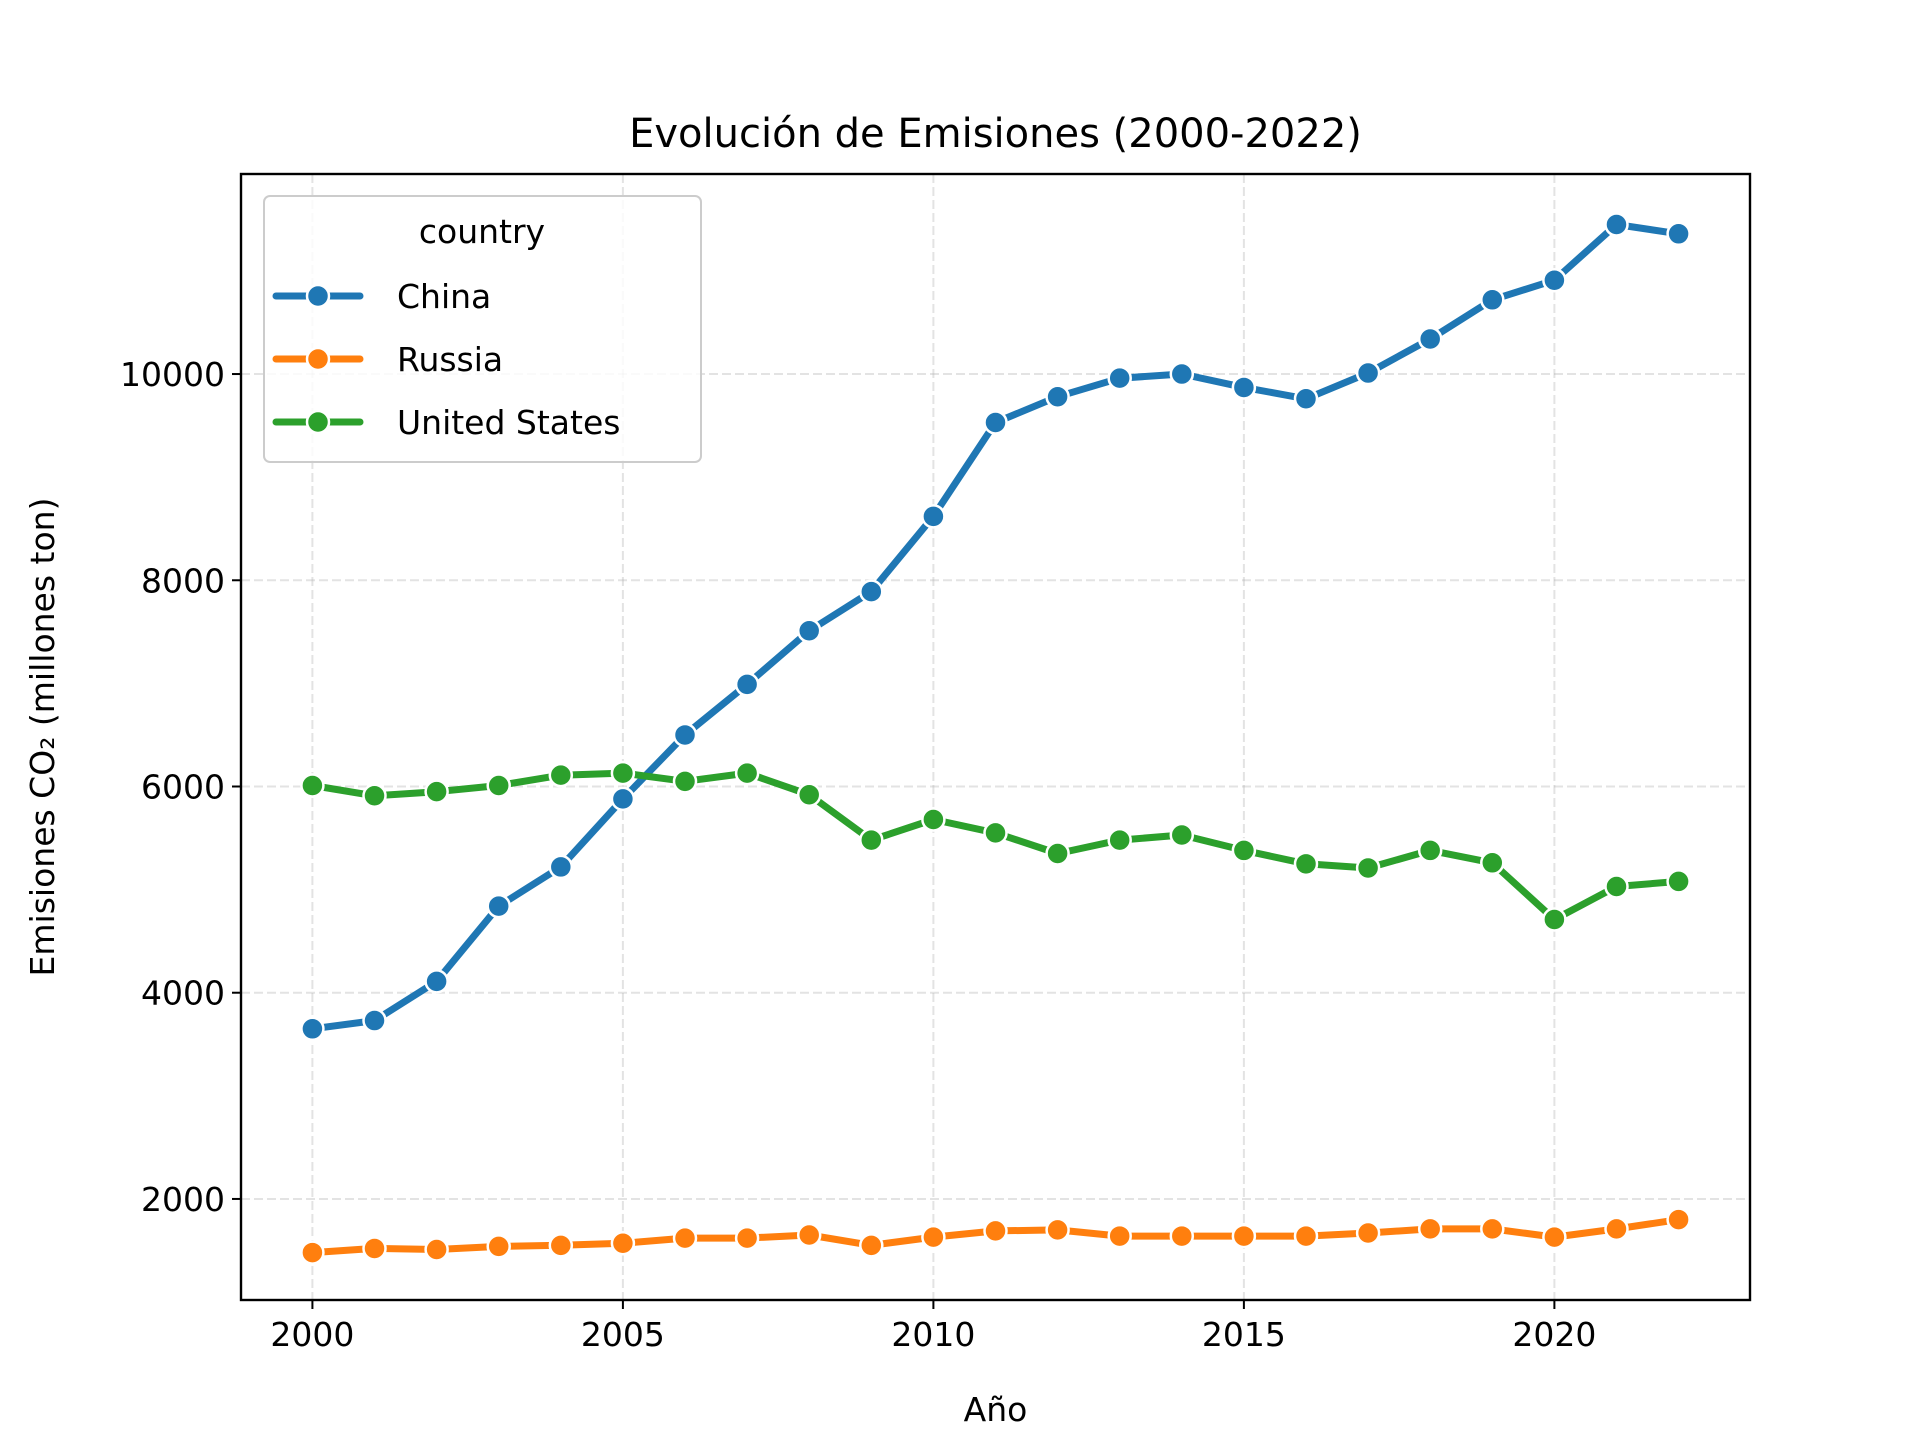 The image size is (1920, 1440). I want to click on legend-marker-russia, so click(318, 359).